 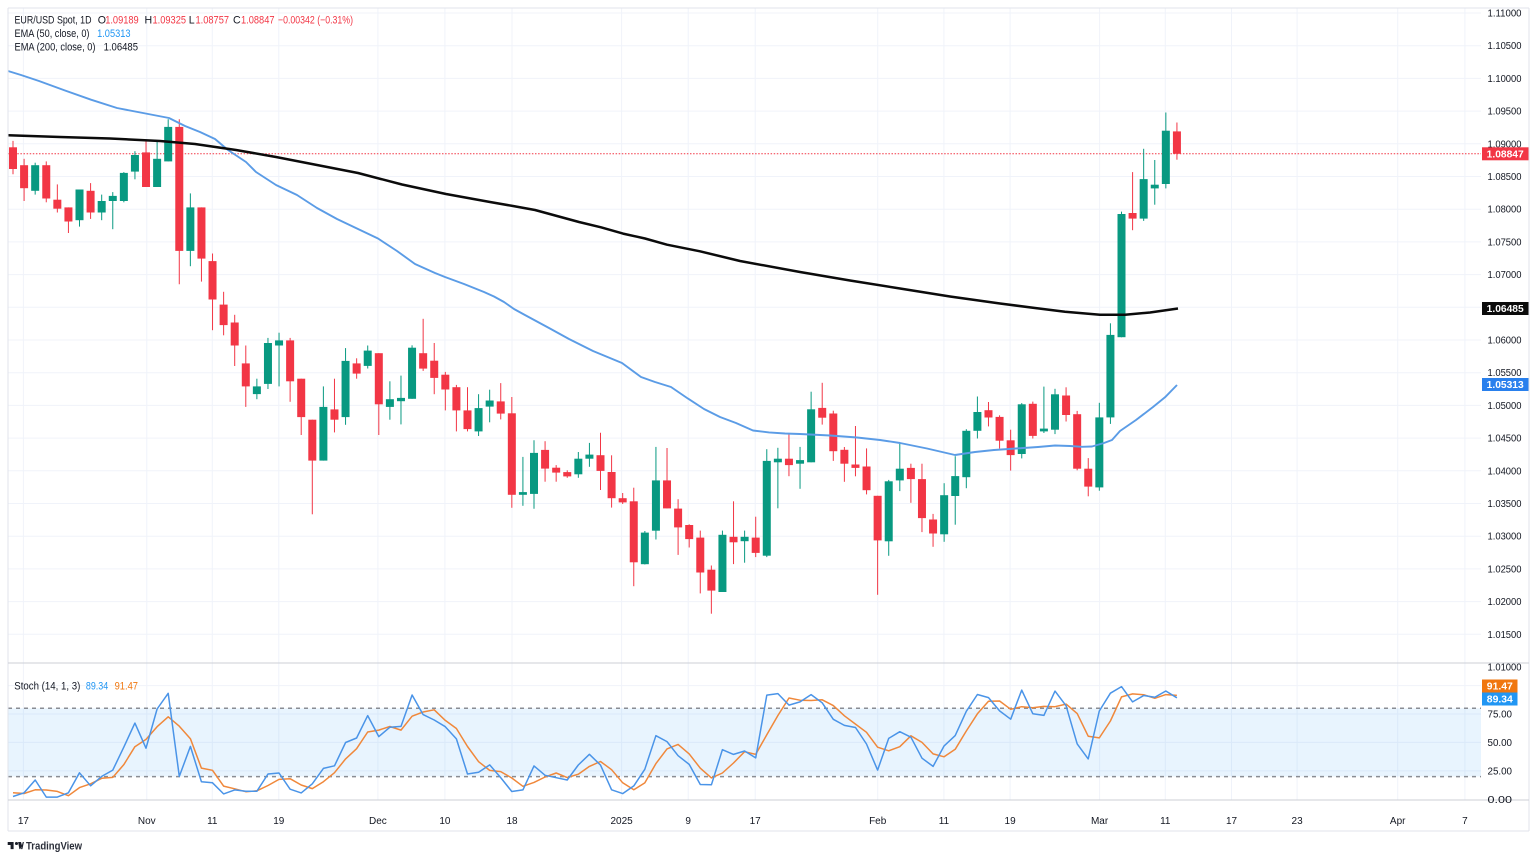 I want to click on svg-text: 1.10000, so click(x=1505, y=79).